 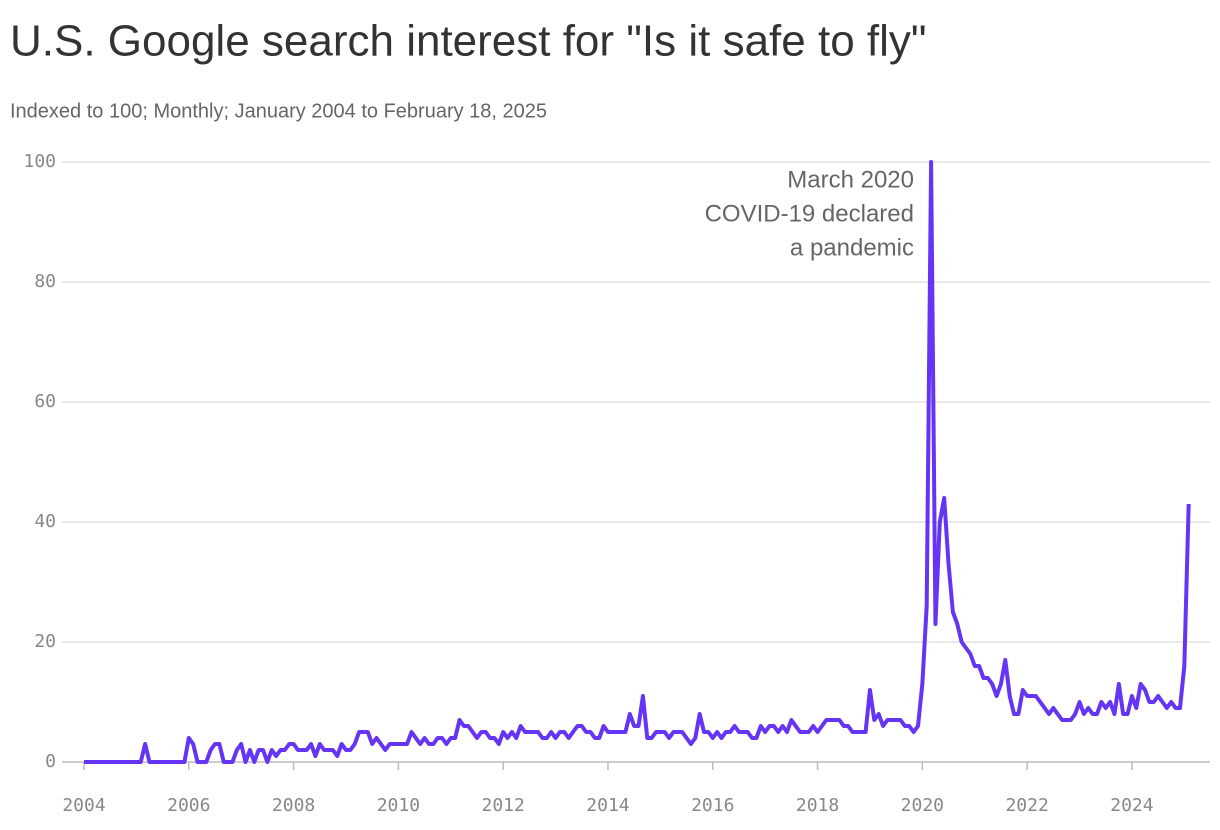 What do you see at coordinates (922, 805) in the screenshot?
I see `x-tick-label: 2020` at bounding box center [922, 805].